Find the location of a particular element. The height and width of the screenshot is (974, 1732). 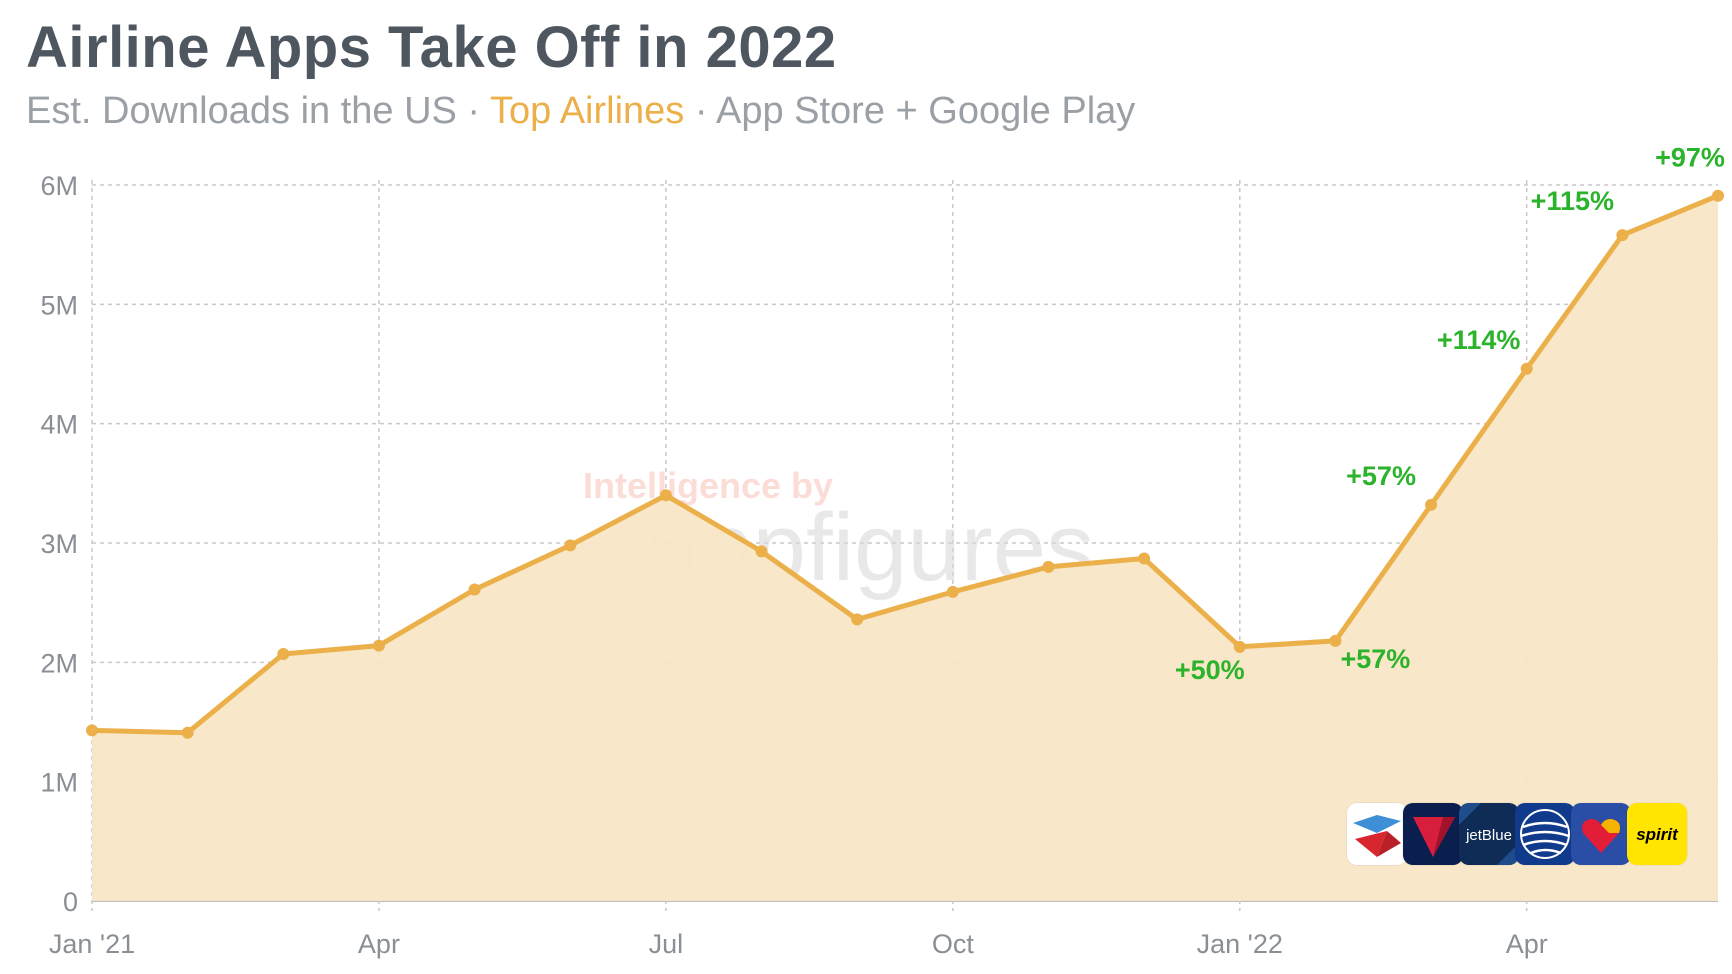

united-icon is located at coordinates (1545, 834).